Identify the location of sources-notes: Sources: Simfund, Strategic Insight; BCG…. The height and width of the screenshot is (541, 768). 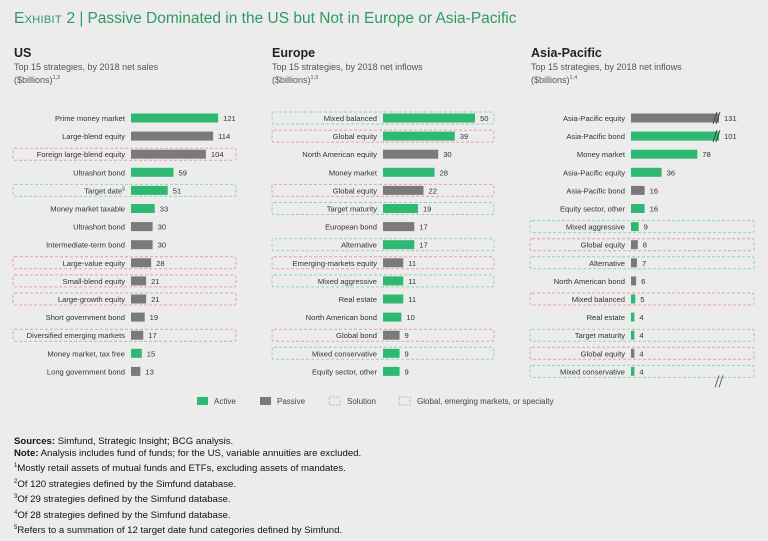
(187, 486).